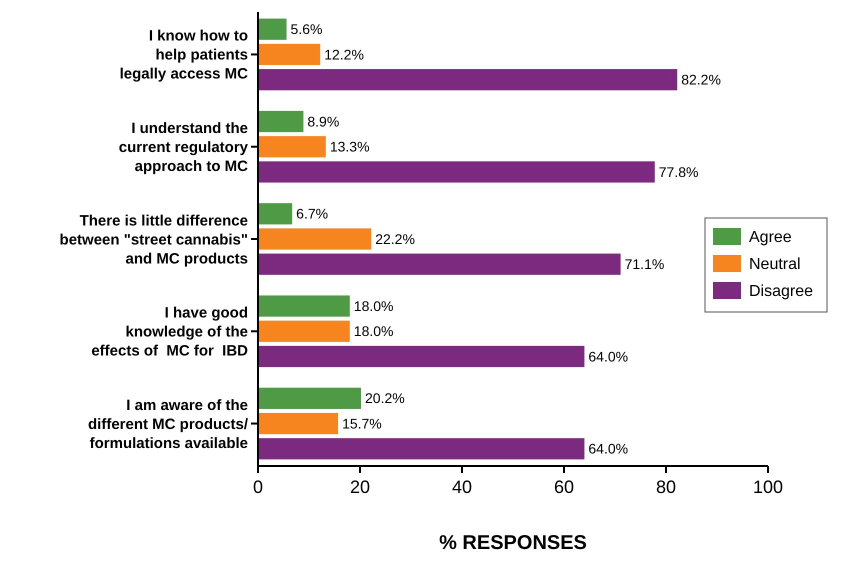 Image resolution: width=843 pixels, height=571 pixels. What do you see at coordinates (462, 487) in the screenshot?
I see `x-tick-label: 40` at bounding box center [462, 487].